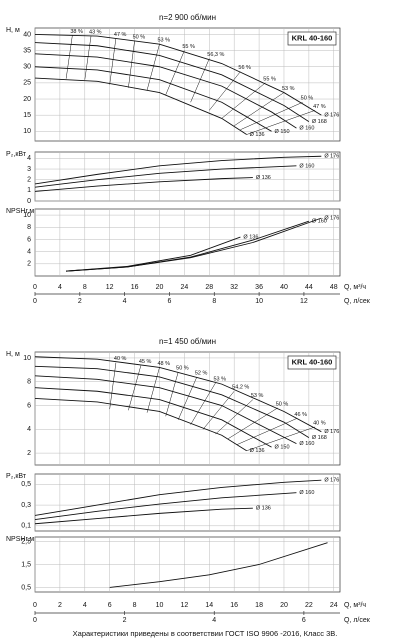 The height and width of the screenshot is (641, 410). What do you see at coordinates (201, 373) in the screenshot?
I see `efficiency-line-label: 52 %` at bounding box center [201, 373].